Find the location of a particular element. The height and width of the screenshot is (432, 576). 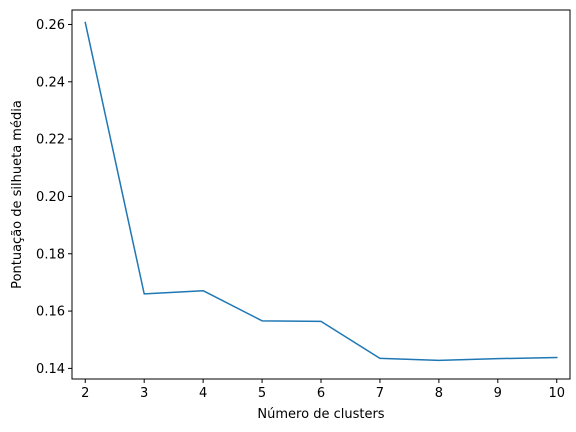

x-tick-label: 6 is located at coordinates (321, 393).